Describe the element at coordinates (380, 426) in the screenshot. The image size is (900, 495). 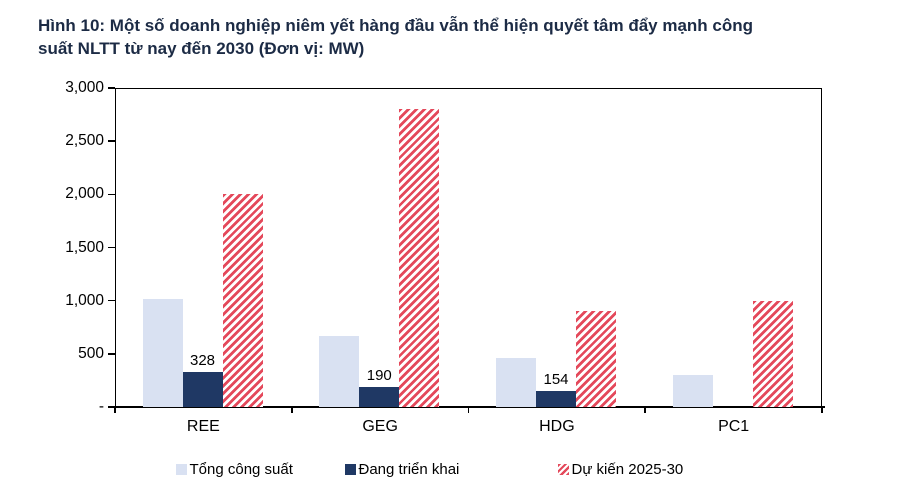
I see `x-axis-label: GEG` at that location.